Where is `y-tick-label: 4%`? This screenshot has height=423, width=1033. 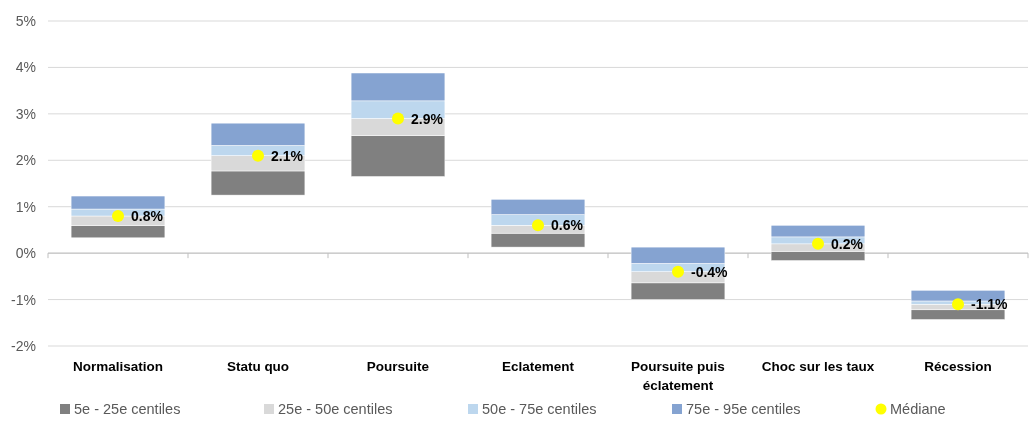
y-tick-label: 4% is located at coordinates (25, 67).